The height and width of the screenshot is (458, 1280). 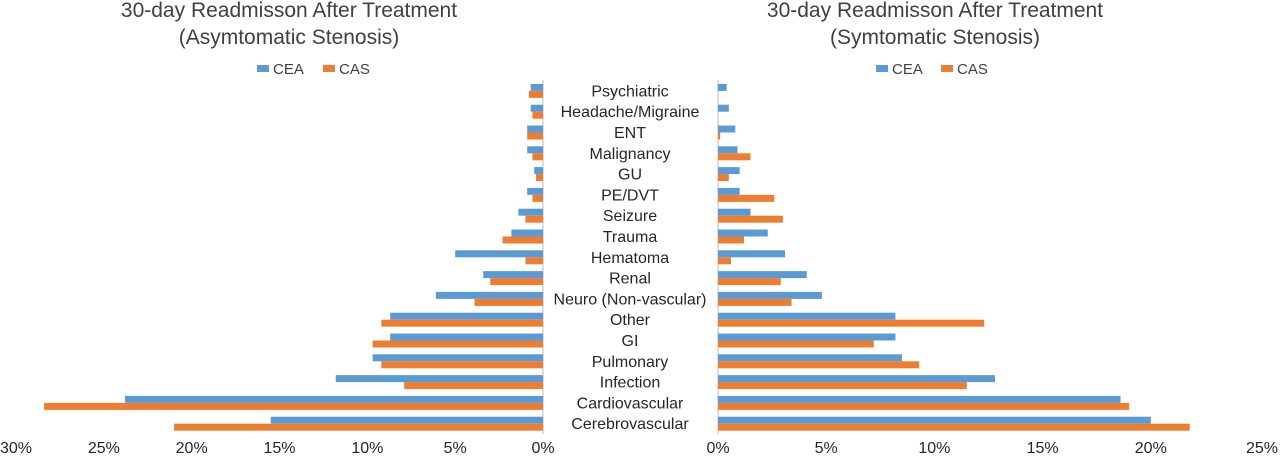 I want to click on right-bar-cas-trauma, so click(x=731, y=240).